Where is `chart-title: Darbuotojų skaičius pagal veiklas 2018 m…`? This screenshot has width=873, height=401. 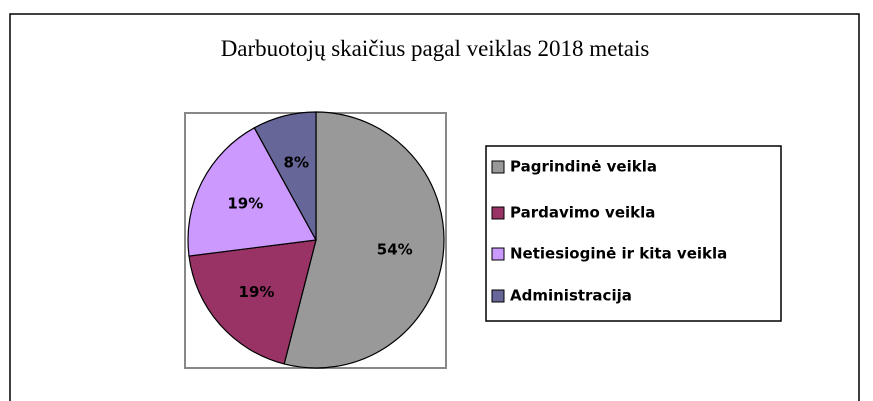 chart-title: Darbuotojų skaičius pagal veiklas 2018 m… is located at coordinates (435, 48).